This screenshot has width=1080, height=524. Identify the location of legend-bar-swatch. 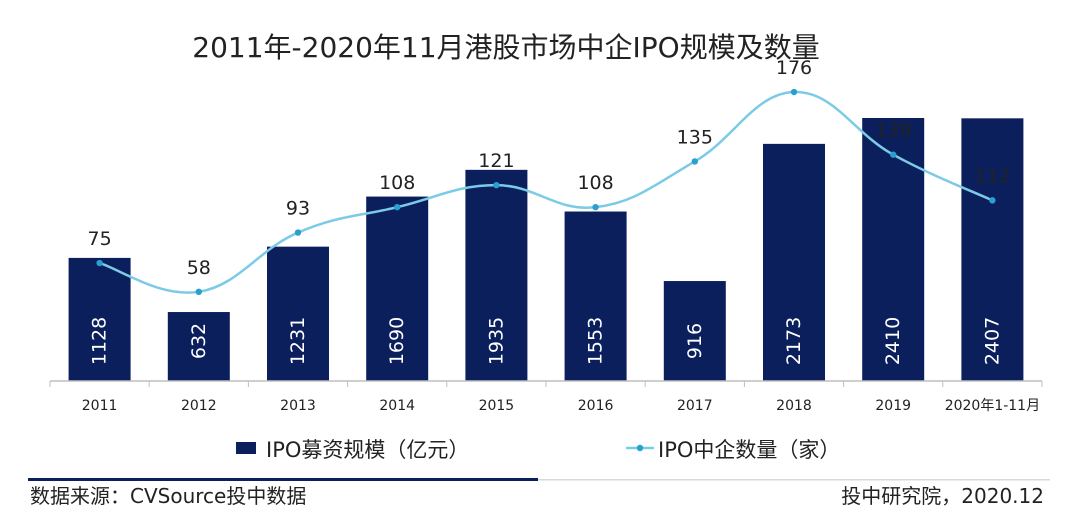
(246, 448).